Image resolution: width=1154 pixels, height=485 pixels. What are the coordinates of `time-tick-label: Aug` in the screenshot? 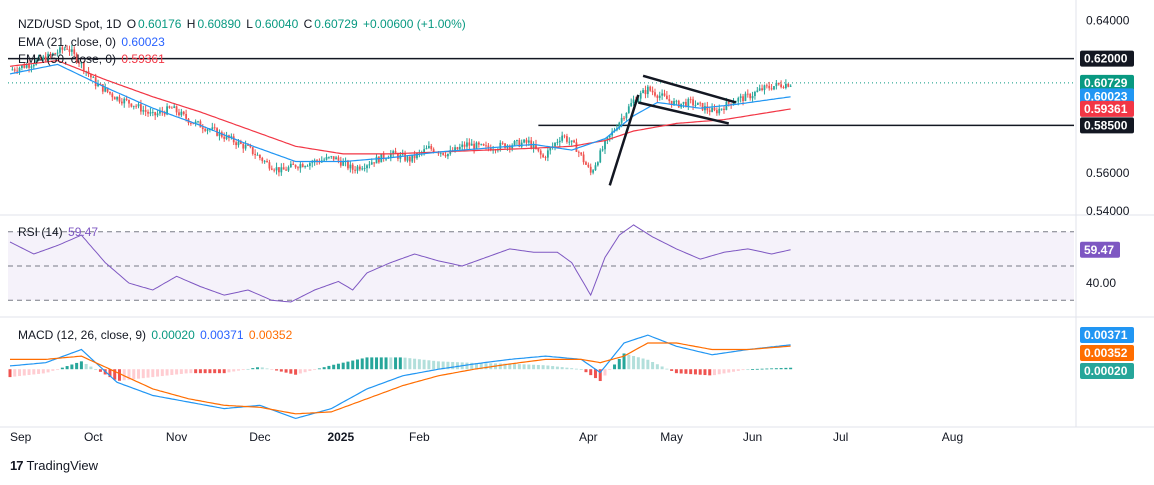 It's located at (952, 437).